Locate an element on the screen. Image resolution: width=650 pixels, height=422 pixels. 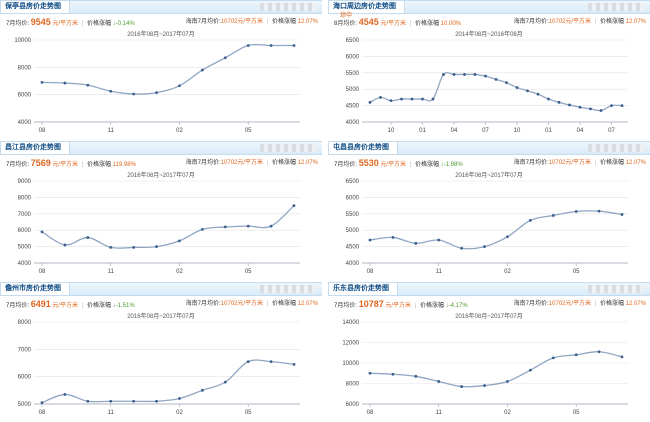
y-tick-label: 4500 is located at coordinates (353, 248).